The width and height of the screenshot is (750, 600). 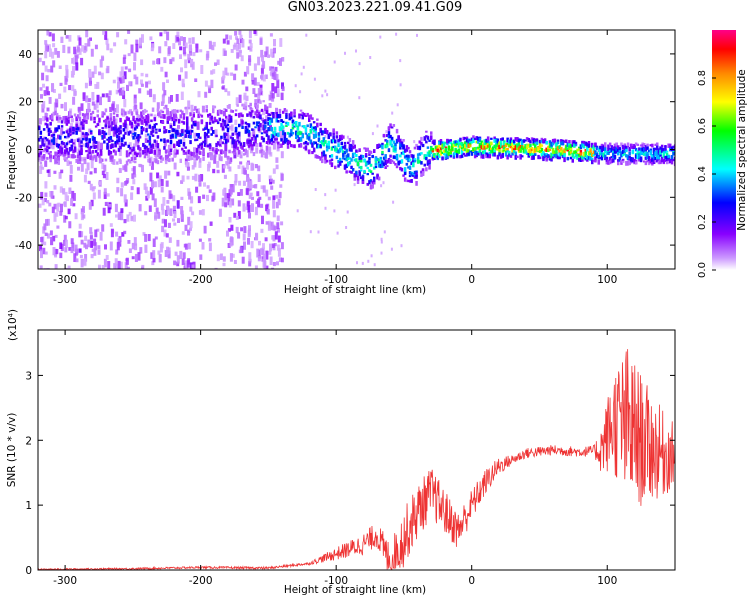 What do you see at coordinates (702, 270) in the screenshot?
I see `colorbar-tick-label: 0.0` at bounding box center [702, 270].